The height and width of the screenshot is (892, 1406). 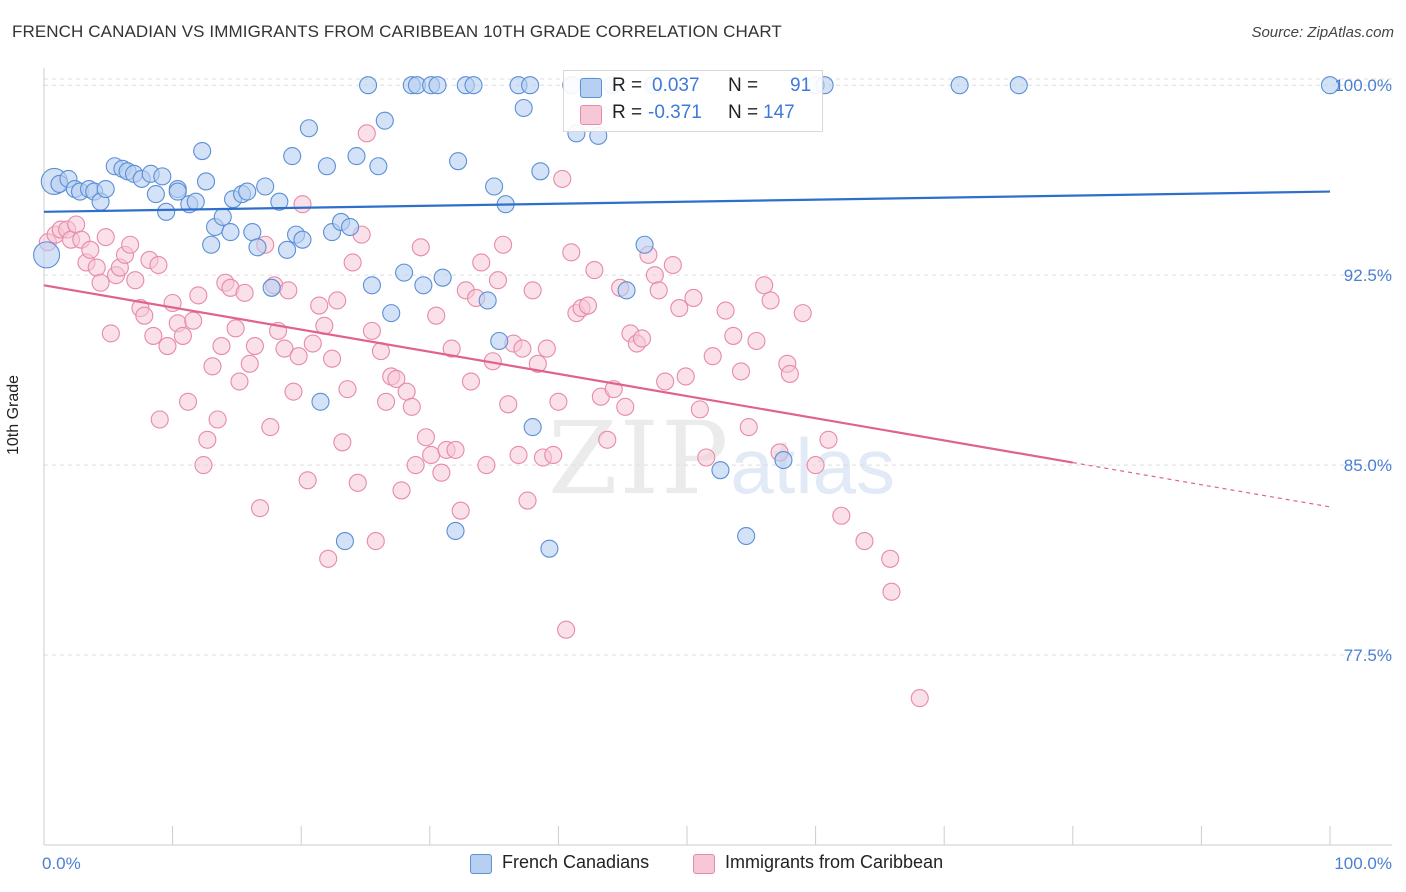 I want to click on y-tick-label: 77.5%, so click(x=1368, y=655).